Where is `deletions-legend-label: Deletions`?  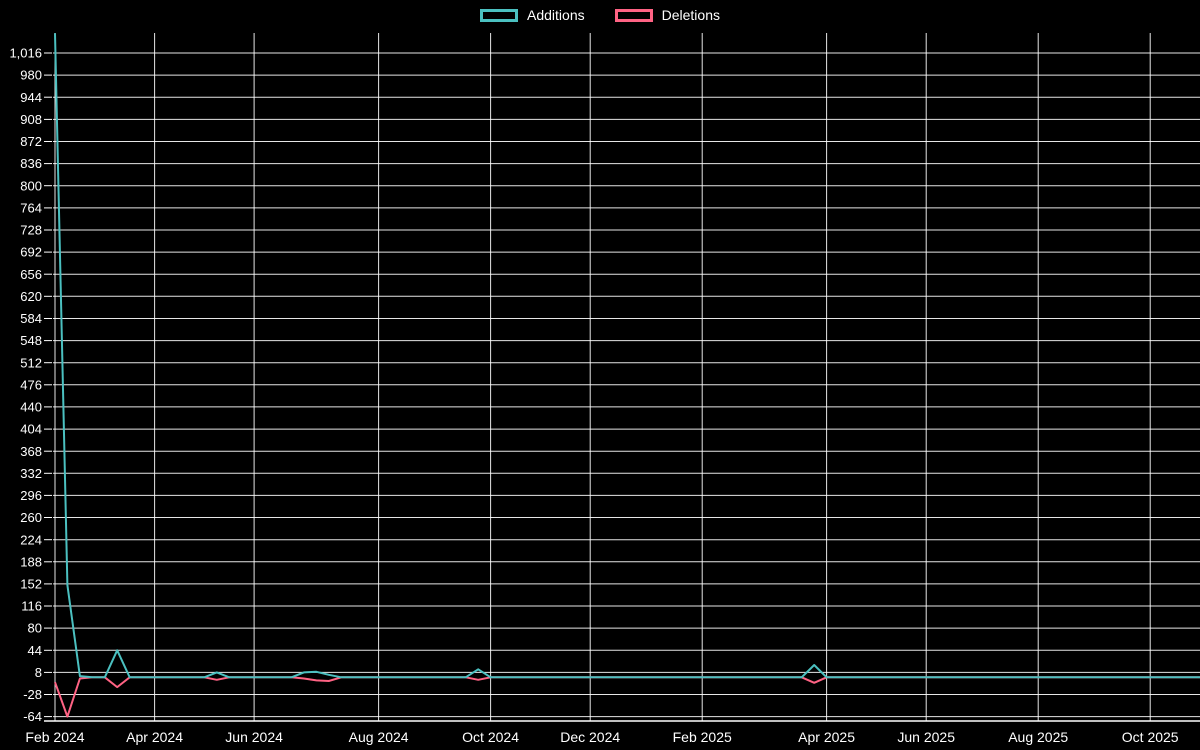 deletions-legend-label: Deletions is located at coordinates (690, 15).